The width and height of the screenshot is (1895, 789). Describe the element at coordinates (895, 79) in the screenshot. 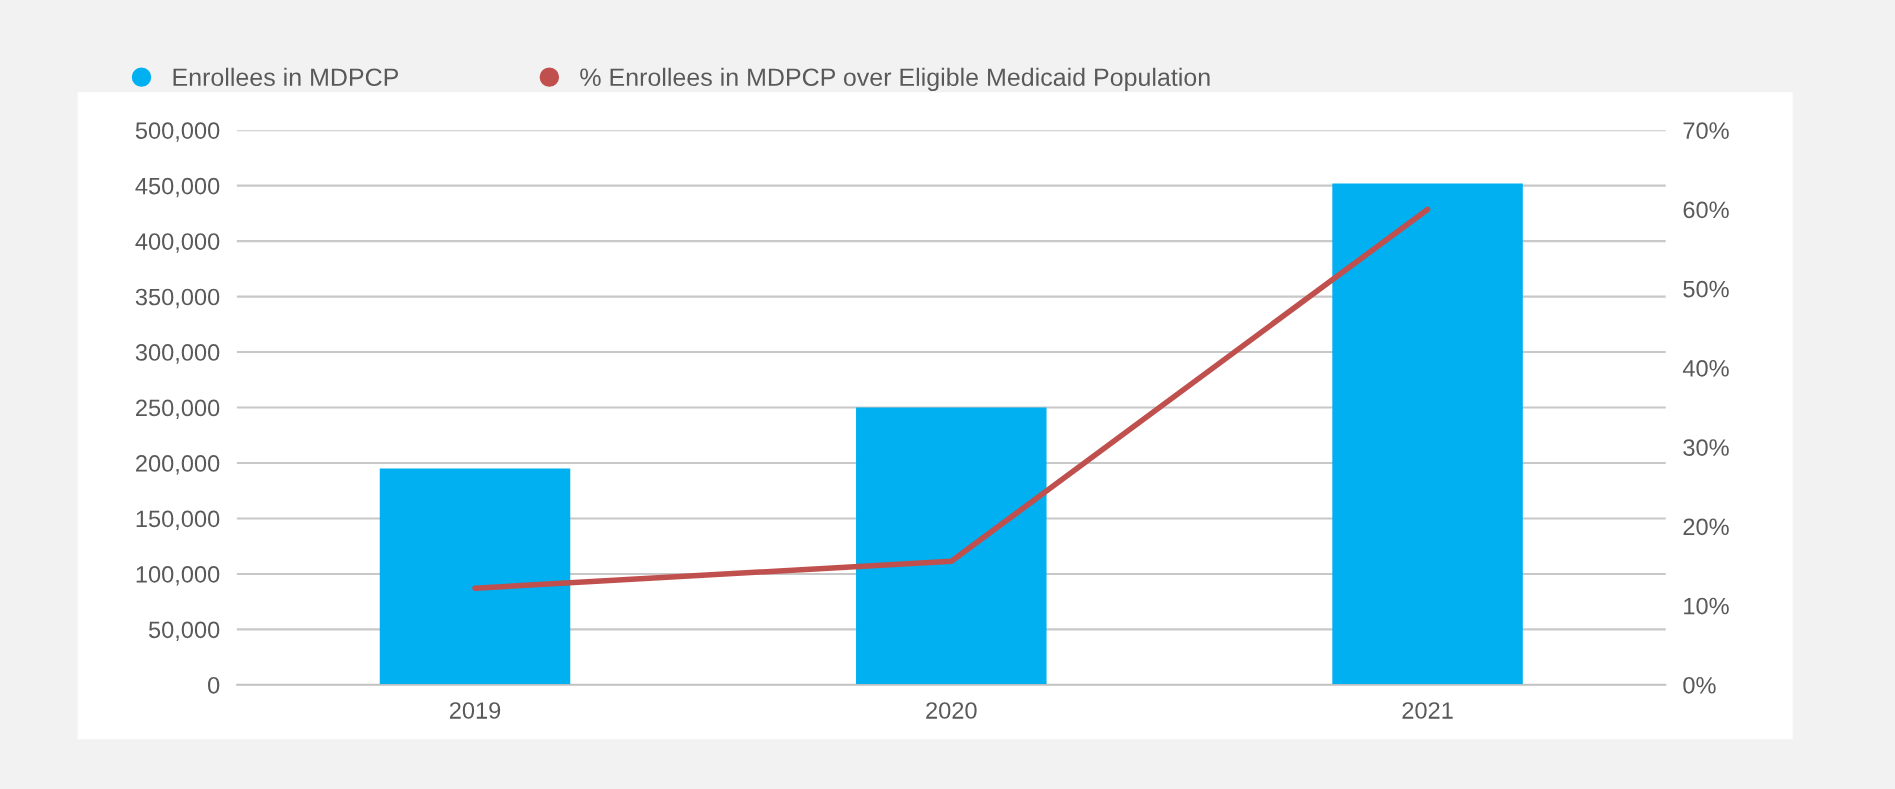

I see `legend-label: % Enrollees in MDPCP over Eligible Medicaid Population` at that location.